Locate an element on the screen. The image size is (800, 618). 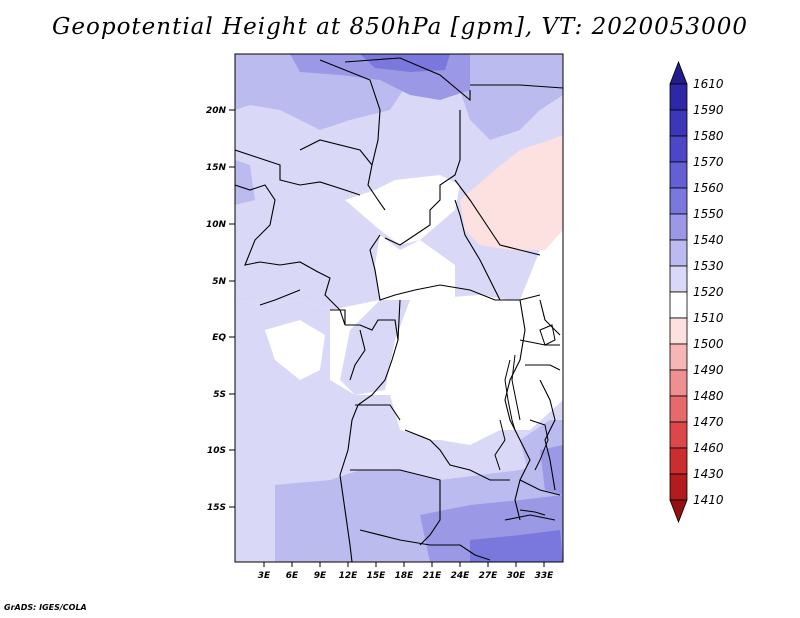
colorbar-bottom-arrow is located at coordinates (678, 511).